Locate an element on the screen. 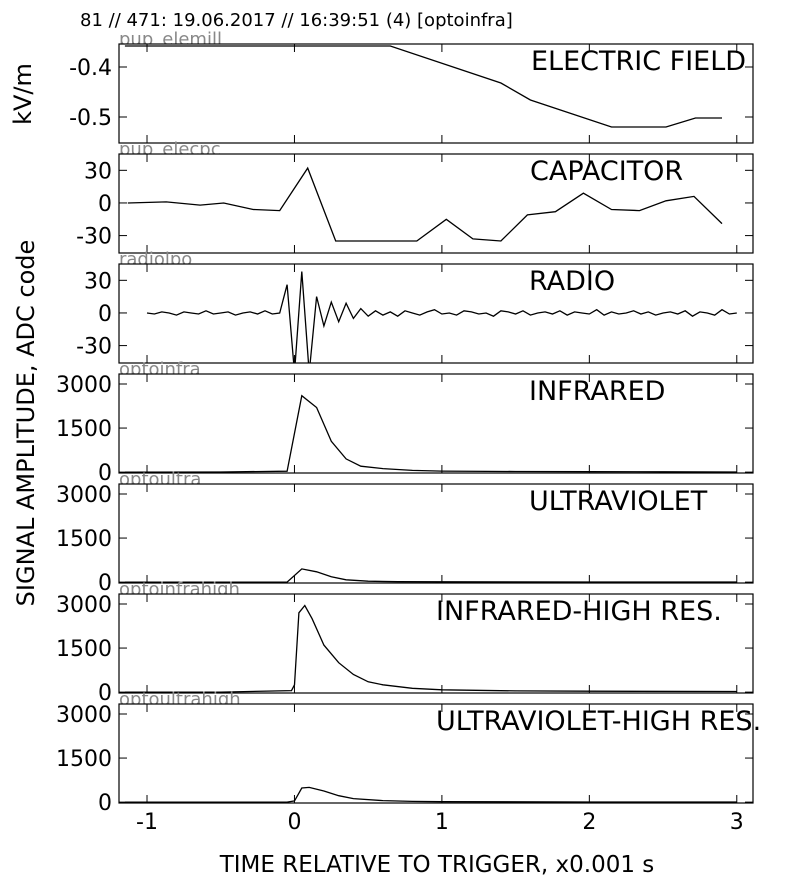 The image size is (792, 882). panel-title: ULTRAVIOLET-HIGH RES. is located at coordinates (598, 721).